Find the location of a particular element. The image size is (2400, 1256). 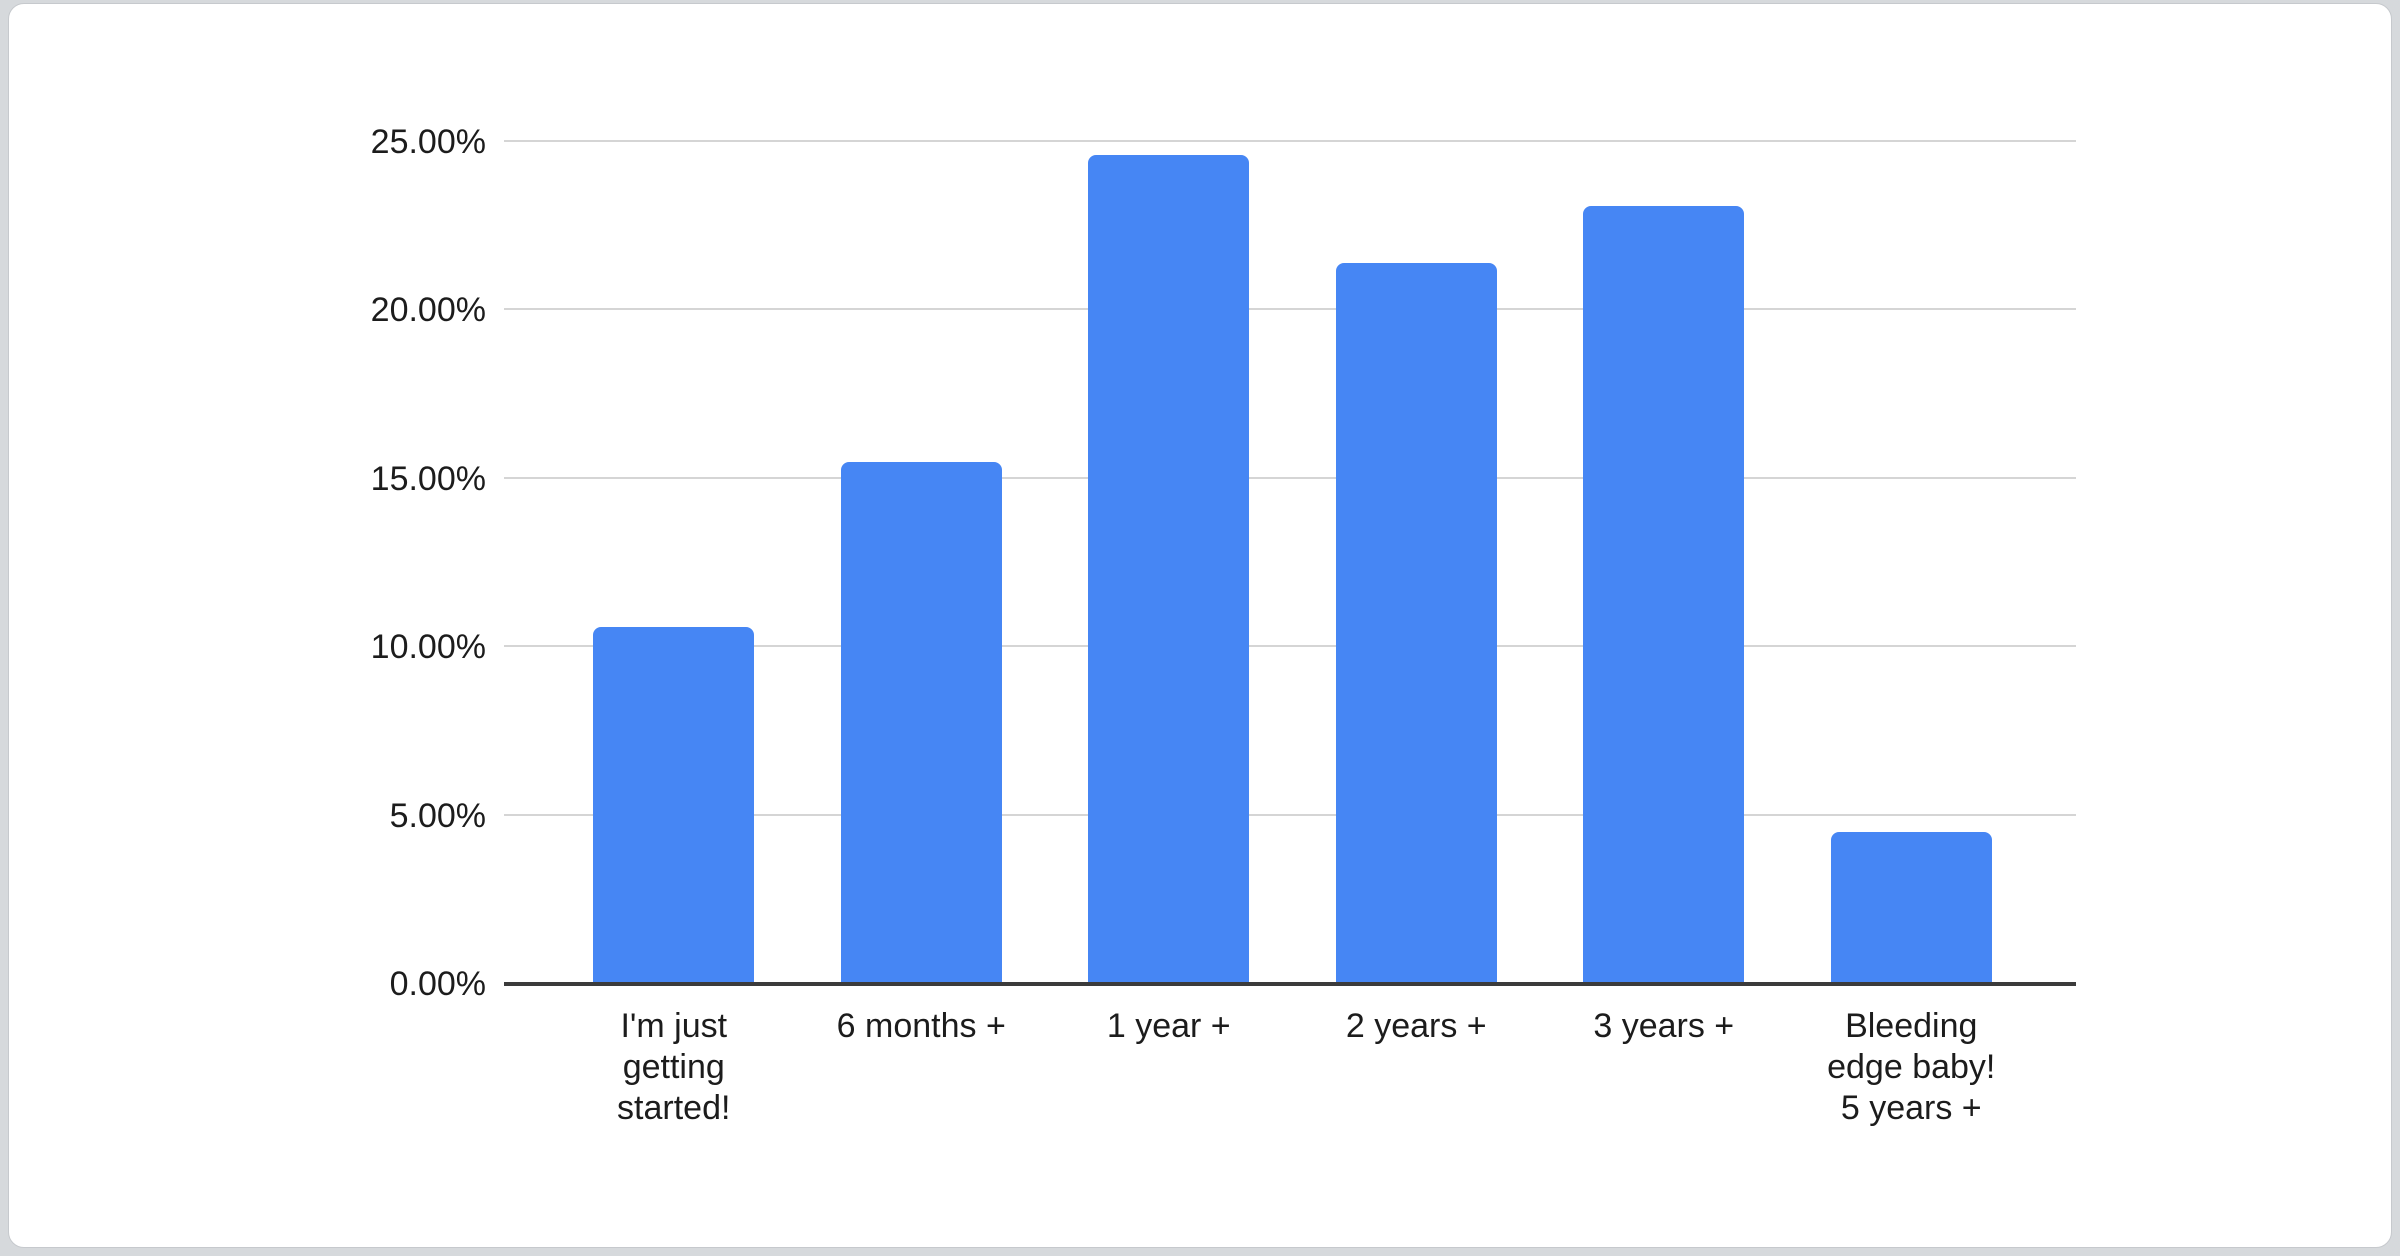

x-axis-line is located at coordinates (1290, 984).